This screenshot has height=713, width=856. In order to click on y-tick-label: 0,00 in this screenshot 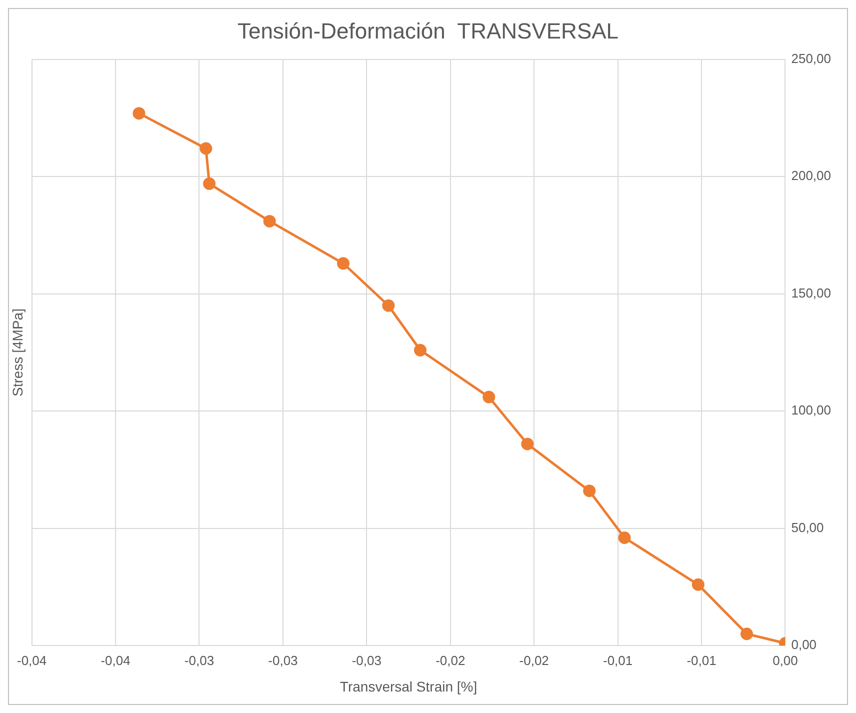, I will do `click(804, 644)`.